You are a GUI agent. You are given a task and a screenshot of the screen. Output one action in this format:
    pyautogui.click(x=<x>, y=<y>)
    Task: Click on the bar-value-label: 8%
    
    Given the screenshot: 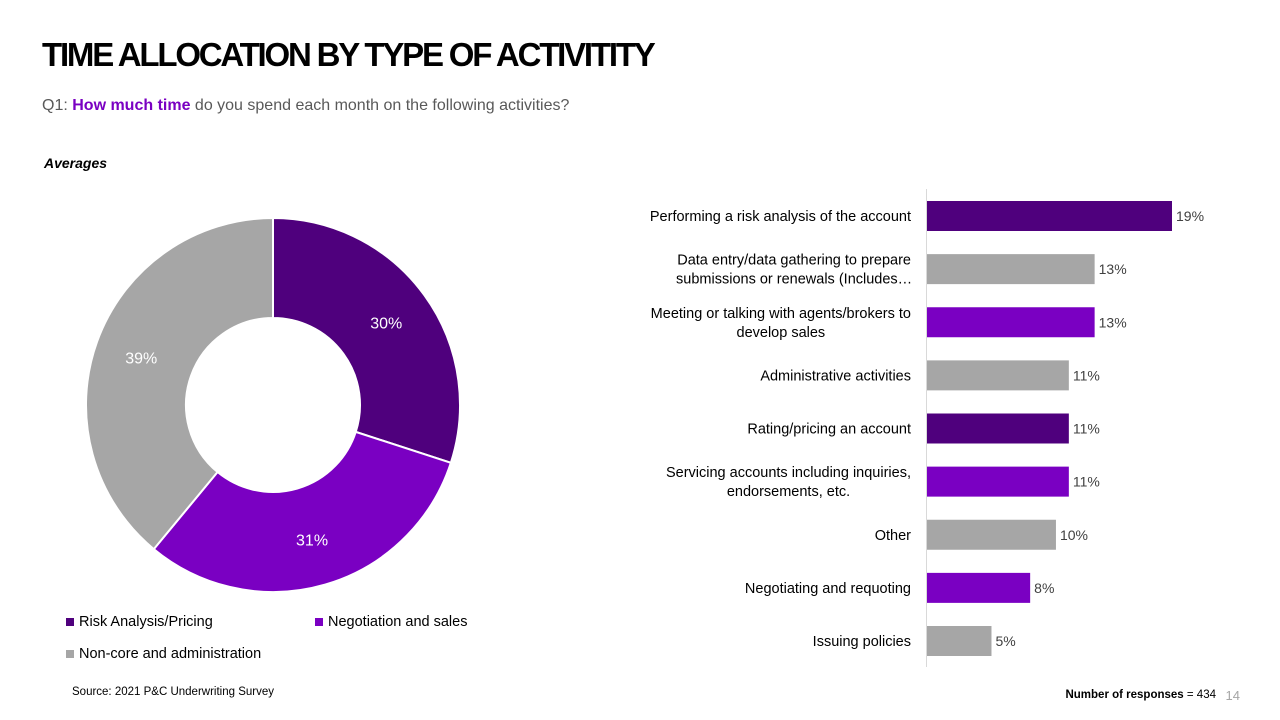 What is the action you would take?
    pyautogui.click(x=1044, y=588)
    